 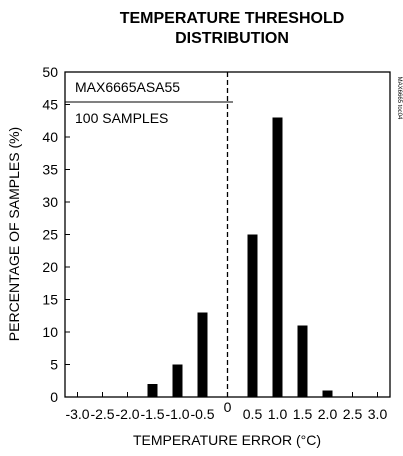 I want to click on chart-title-line-1: TEMPERATURE THRESHOLD, so click(x=232, y=18).